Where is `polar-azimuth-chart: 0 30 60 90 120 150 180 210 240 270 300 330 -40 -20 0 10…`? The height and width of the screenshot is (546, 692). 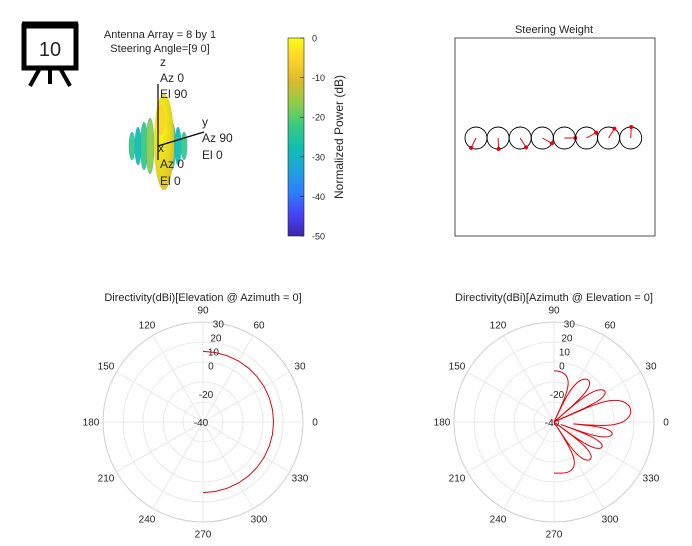
polar-azimuth-chart: 0 30 60 90 120 150 180 210 240 270 300 330 -40 -20 0 10… is located at coordinates (552, 423).